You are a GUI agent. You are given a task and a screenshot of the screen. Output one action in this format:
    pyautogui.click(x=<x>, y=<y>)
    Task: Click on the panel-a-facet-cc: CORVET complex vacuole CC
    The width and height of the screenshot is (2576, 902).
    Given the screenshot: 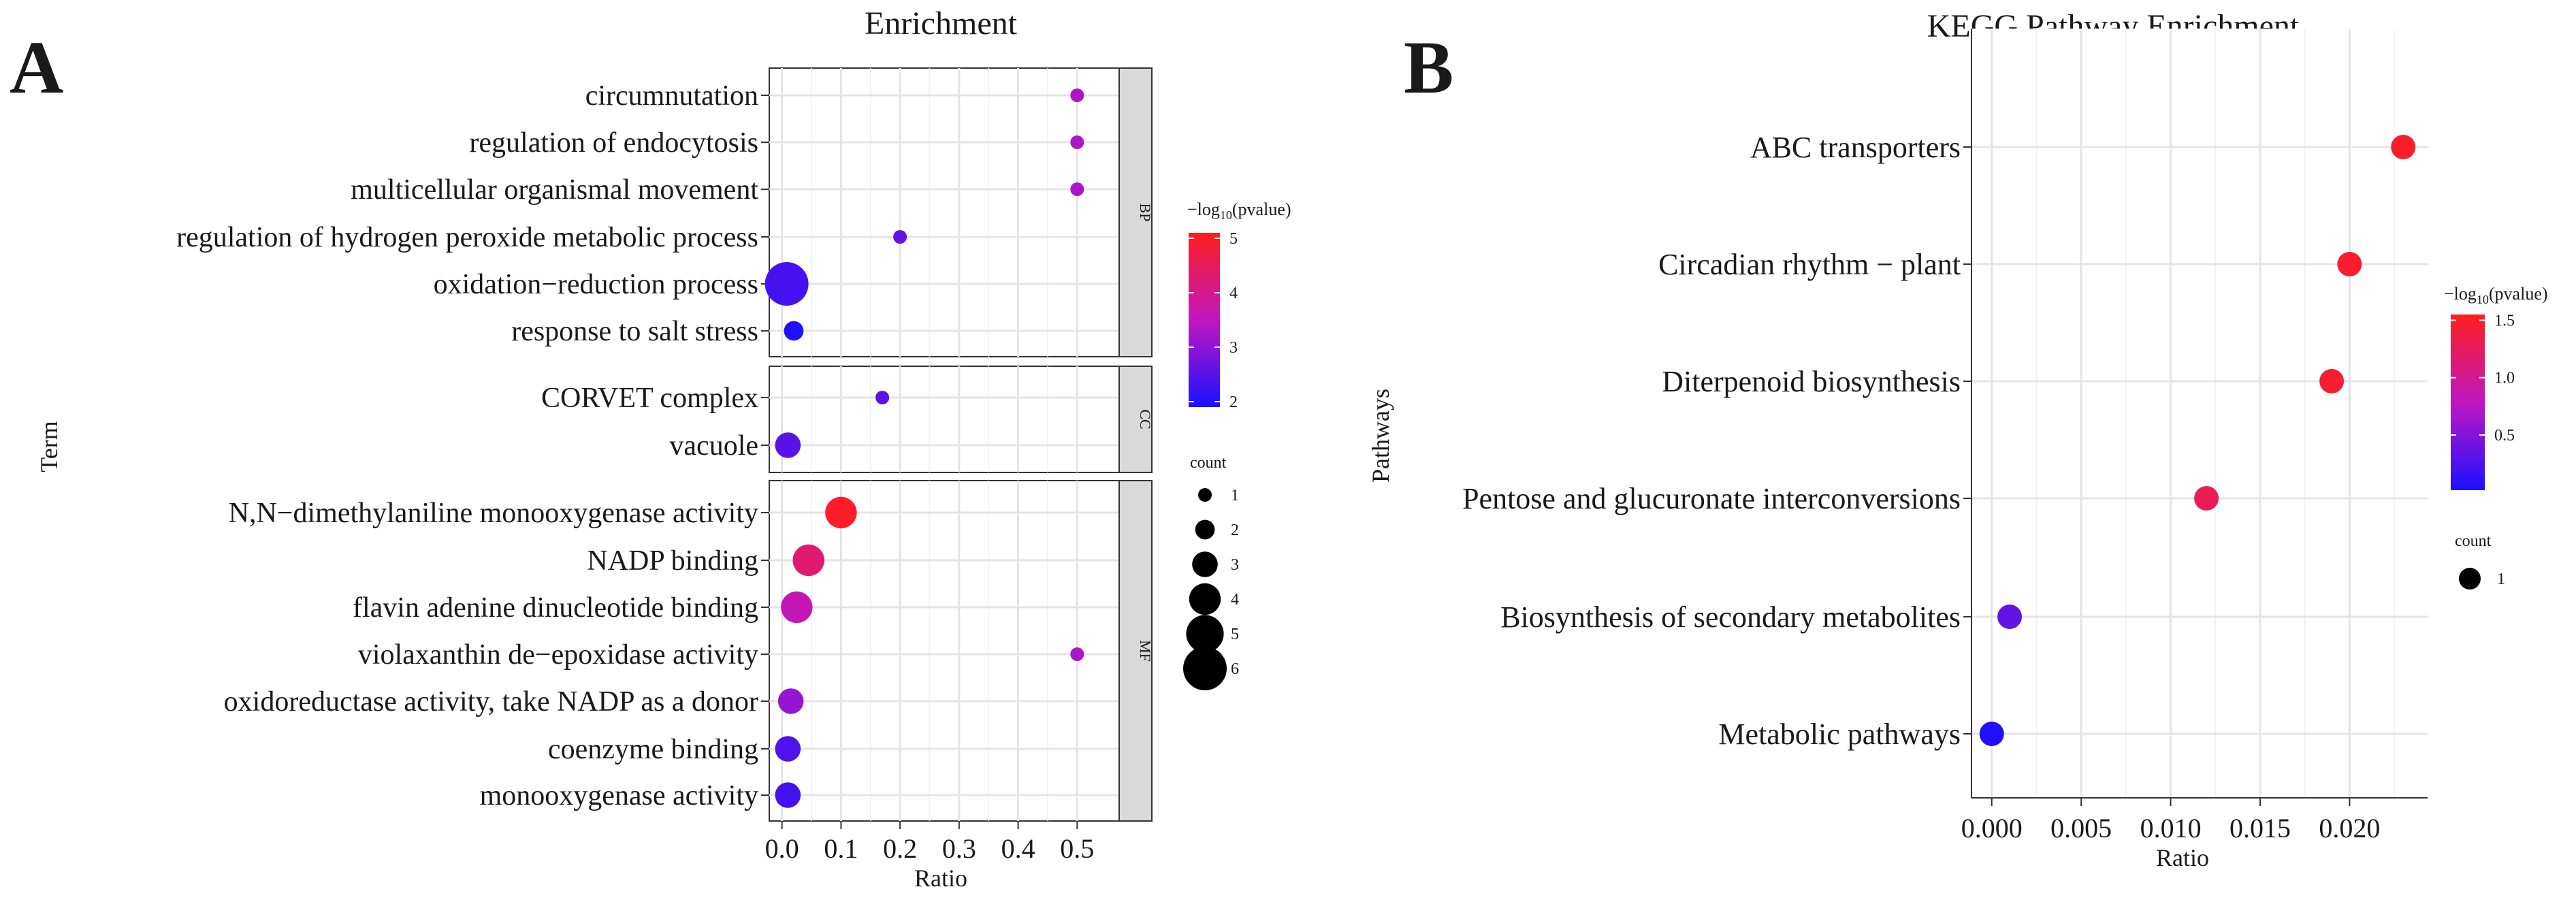 What is the action you would take?
    pyautogui.click(x=847, y=420)
    